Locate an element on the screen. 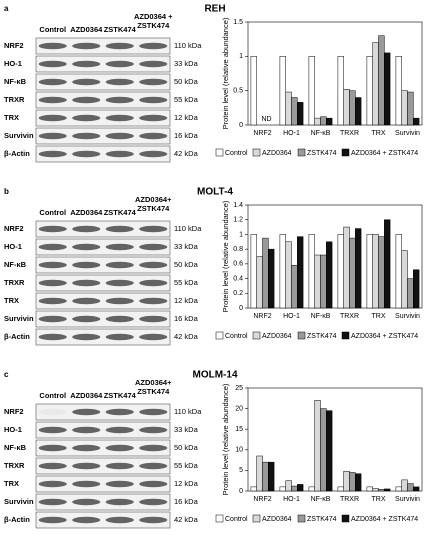 This screenshot has width=432, height=550. legend-label: ZSTK474 is located at coordinates (322, 336).